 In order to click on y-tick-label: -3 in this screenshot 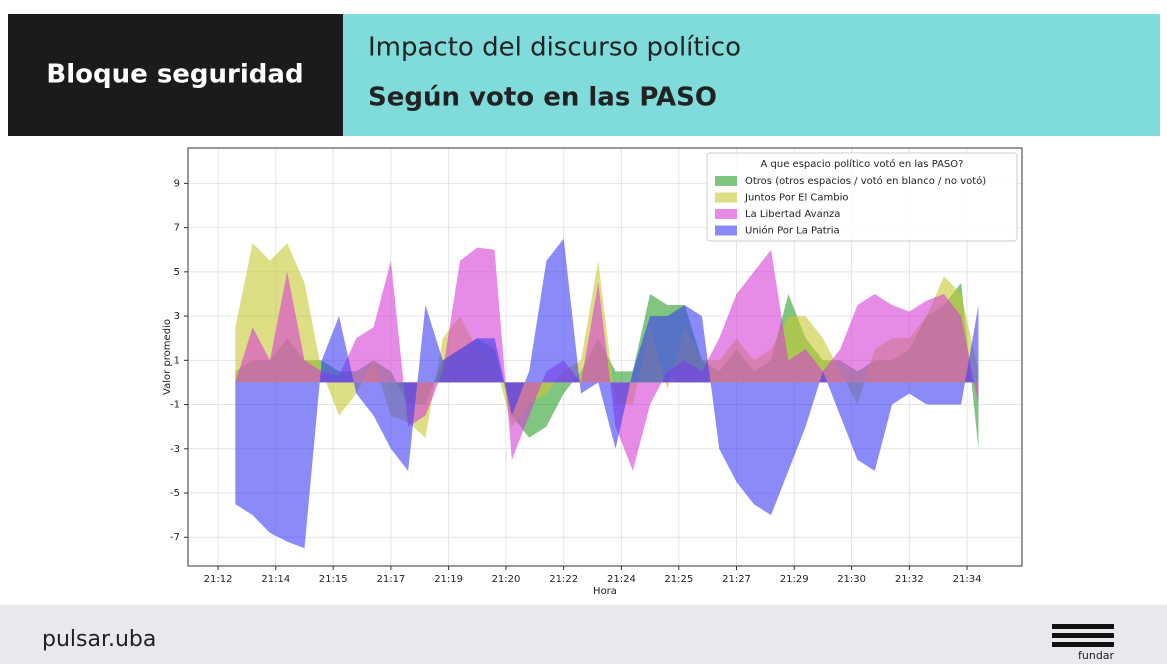, I will do `click(175, 449)`.